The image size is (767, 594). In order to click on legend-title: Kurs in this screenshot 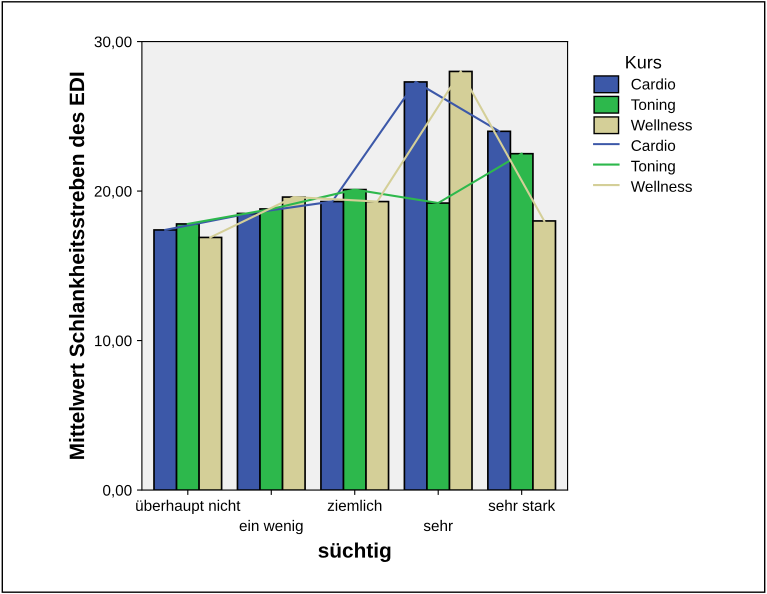, I will do `click(644, 62)`.